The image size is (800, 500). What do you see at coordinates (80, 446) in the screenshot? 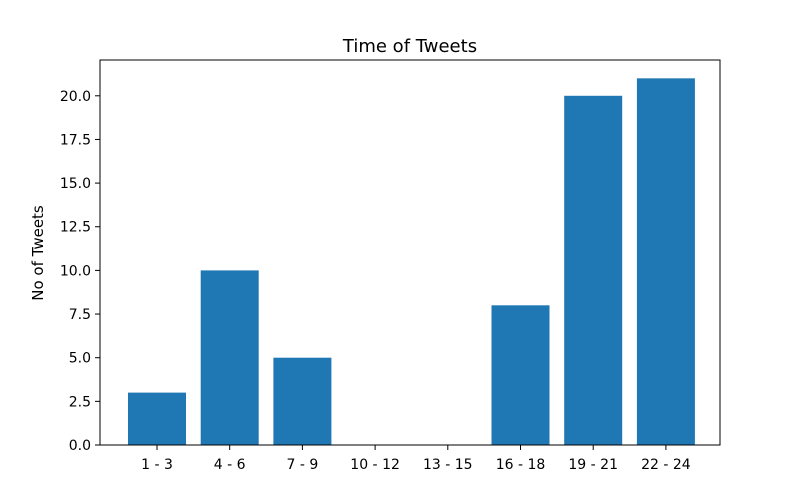
I see `y-tick-label-0: 0.0` at bounding box center [80, 446].